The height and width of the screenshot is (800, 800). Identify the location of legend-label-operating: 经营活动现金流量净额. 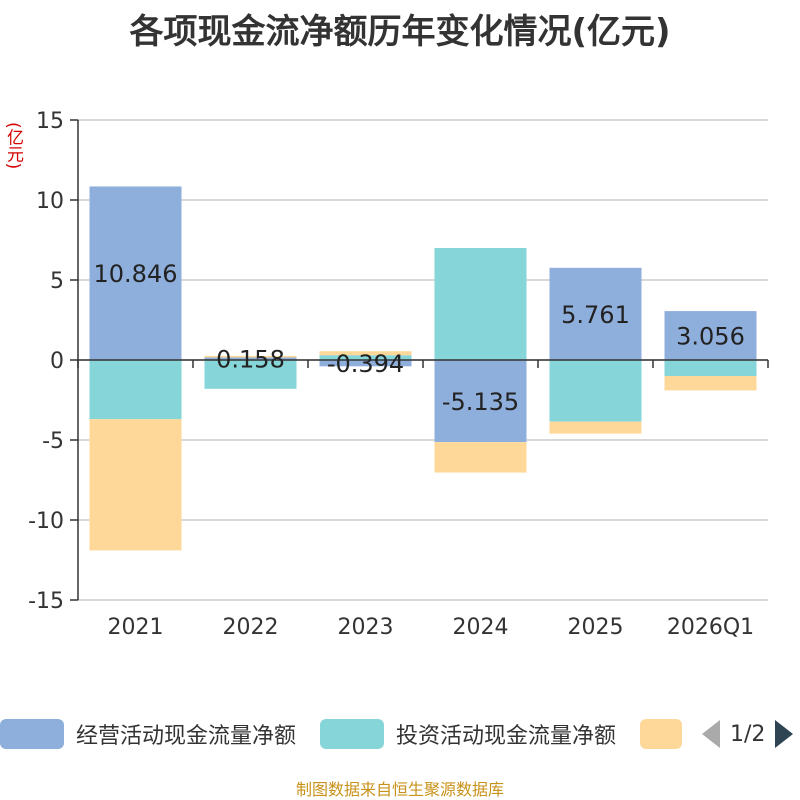
(186, 736).